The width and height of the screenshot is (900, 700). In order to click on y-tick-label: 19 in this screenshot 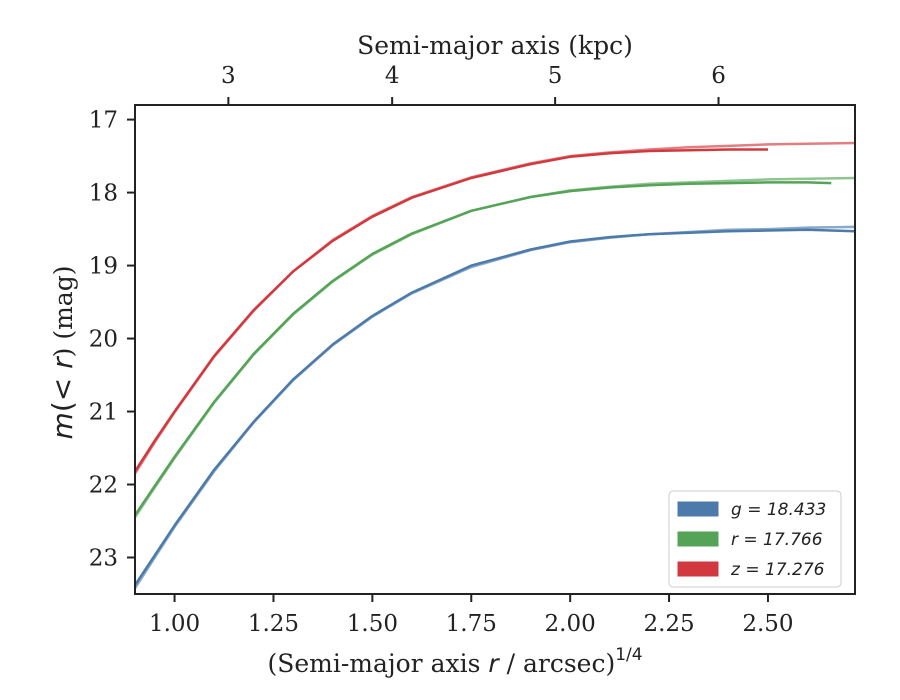, I will do `click(103, 267)`.